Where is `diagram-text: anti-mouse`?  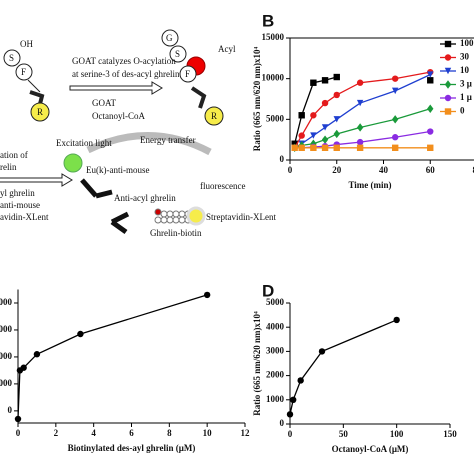
diagram-text: anti-mouse is located at coordinates (20, 205).